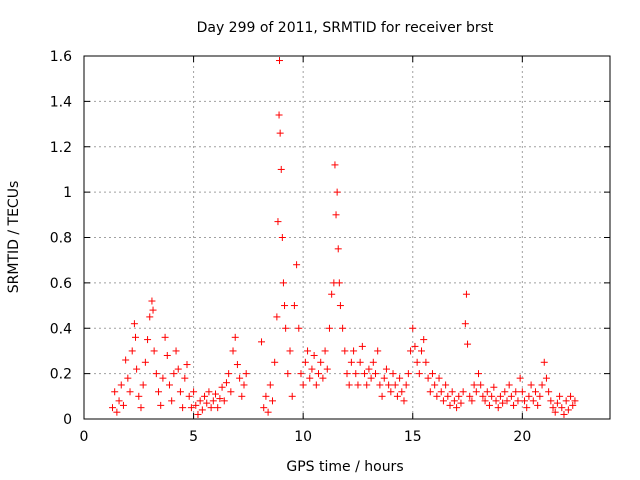 The width and height of the screenshot is (640, 480). I want to click on y-tick-label: 0.6, so click(61, 284).